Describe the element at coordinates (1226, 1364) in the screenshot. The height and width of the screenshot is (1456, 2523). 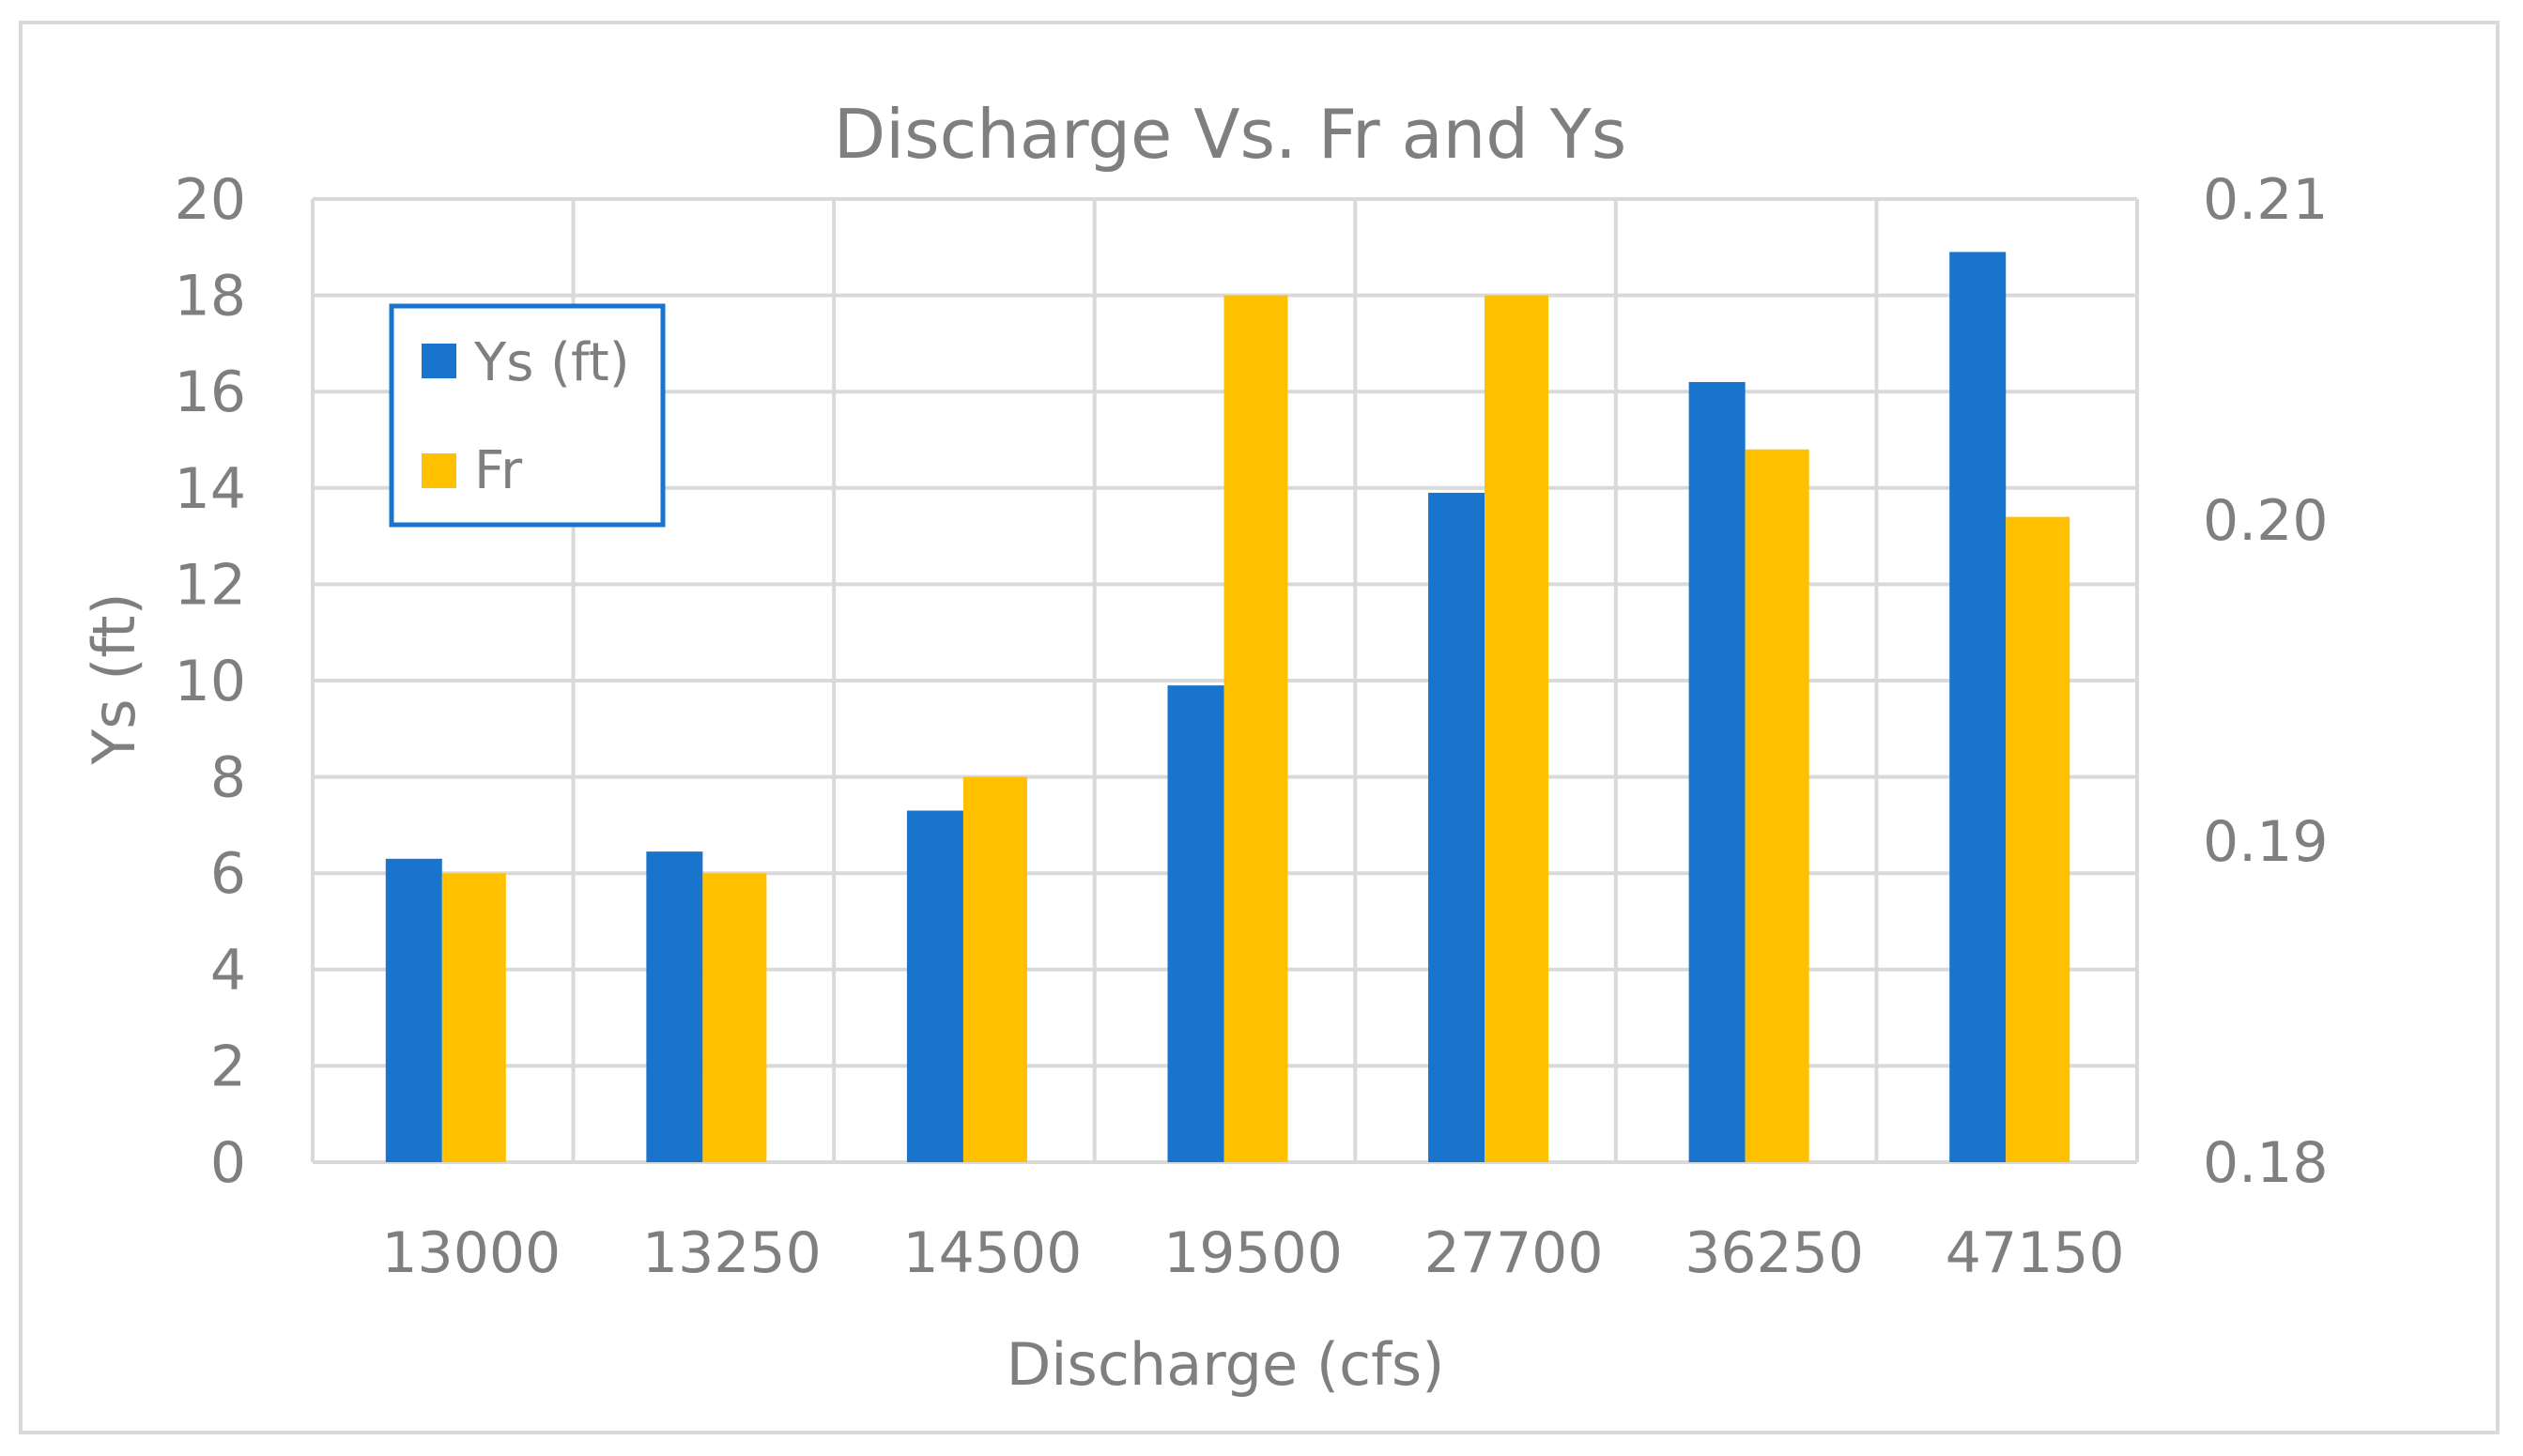
I see `x-axis-label: Discharge (cfs)` at that location.